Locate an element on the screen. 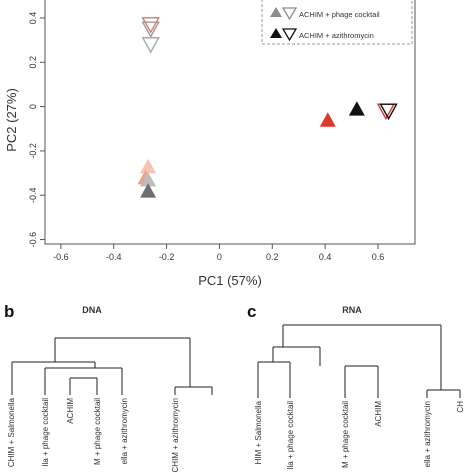  y-tick-label: -0.4 is located at coordinates (33, 195).